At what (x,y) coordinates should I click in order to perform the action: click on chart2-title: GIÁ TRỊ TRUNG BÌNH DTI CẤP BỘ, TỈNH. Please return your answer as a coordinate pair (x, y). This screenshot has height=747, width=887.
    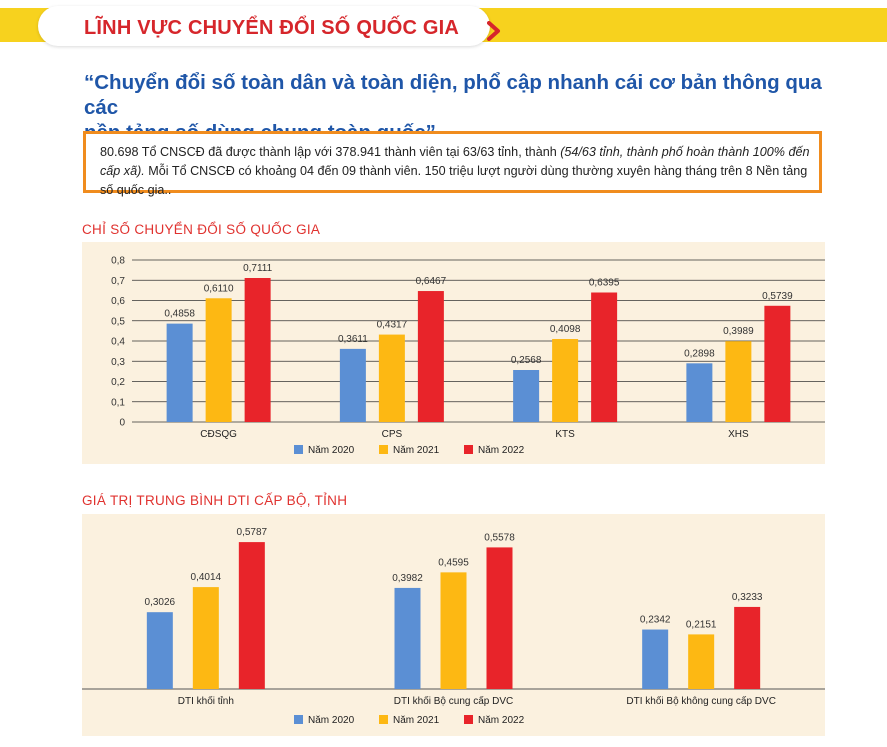
    Looking at the image, I should click on (215, 500).